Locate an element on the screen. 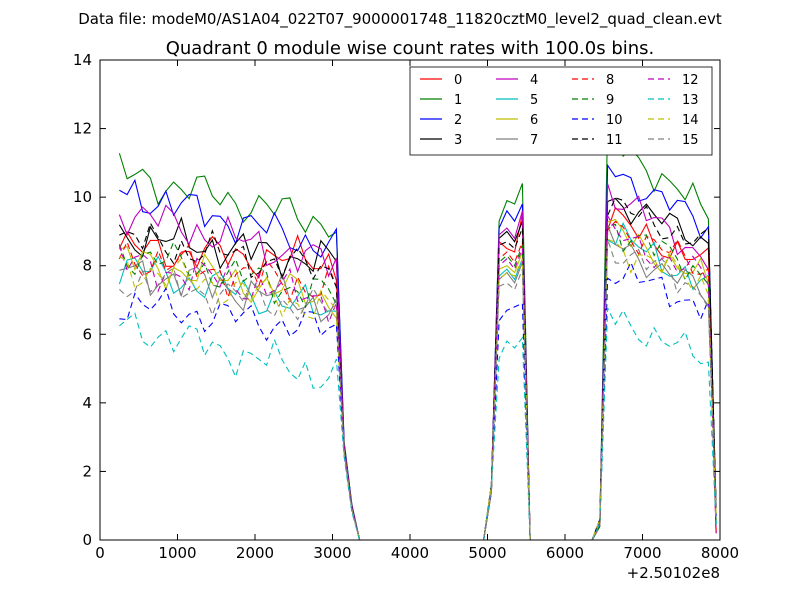 This screenshot has height=605, width=800. y-tick-label-8: 8 is located at coordinates (87, 266).